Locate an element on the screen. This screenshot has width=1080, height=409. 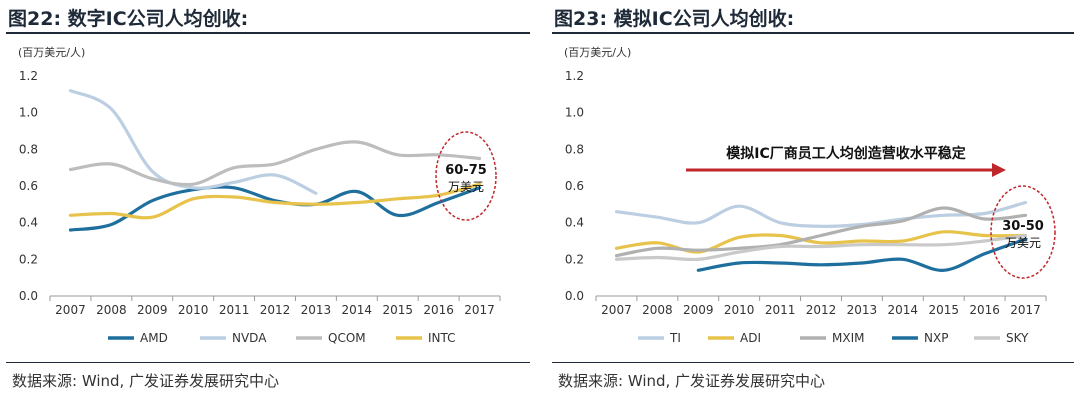
legend-item-mxim: MXIM is located at coordinates (832, 338).